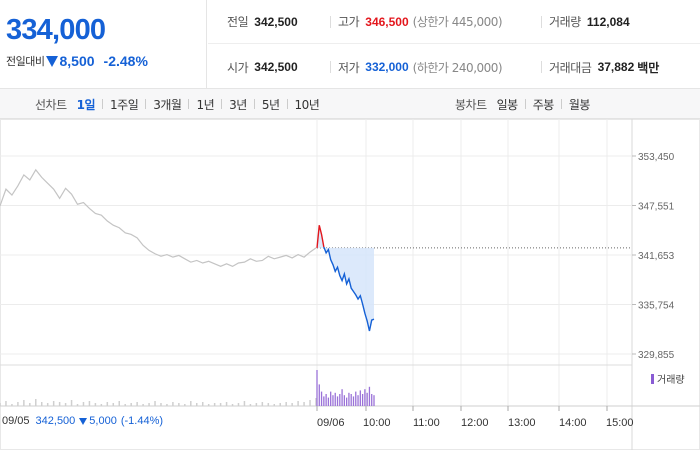  Describe the element at coordinates (387, 67) in the screenshot. I see `low-value: 332,000` at that location.